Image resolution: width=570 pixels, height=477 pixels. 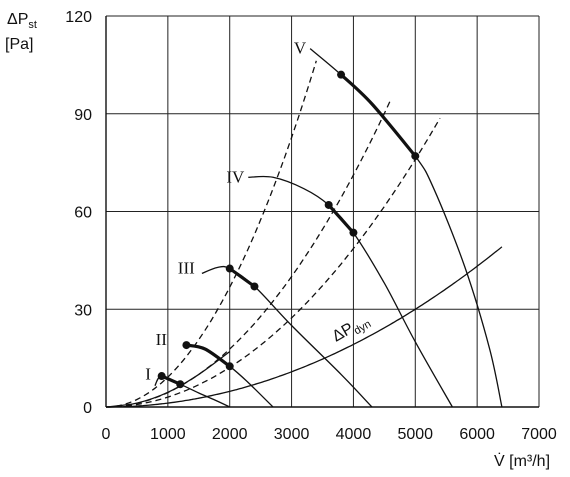 What do you see at coordinates (106, 434) in the screenshot?
I see `x-tick-label-0: 0` at bounding box center [106, 434].